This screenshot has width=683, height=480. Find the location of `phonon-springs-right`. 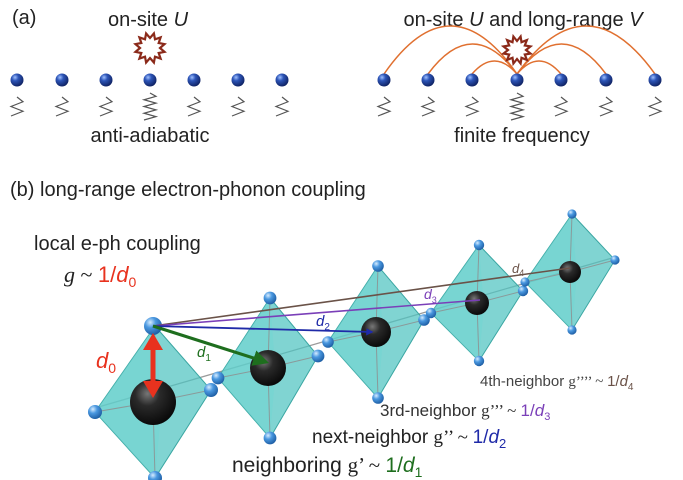

phonon-springs-right is located at coordinates (519, 106).